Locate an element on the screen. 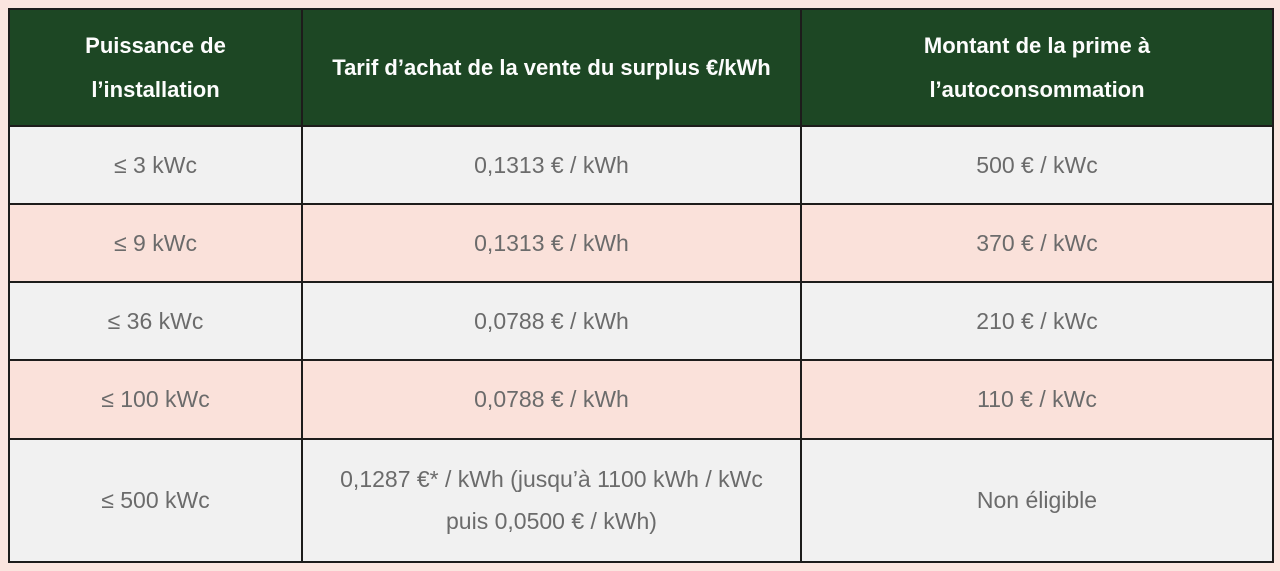 Image resolution: width=1280 pixels, height=571 pixels. cell-premium: 110 € / kWc is located at coordinates (1037, 399).